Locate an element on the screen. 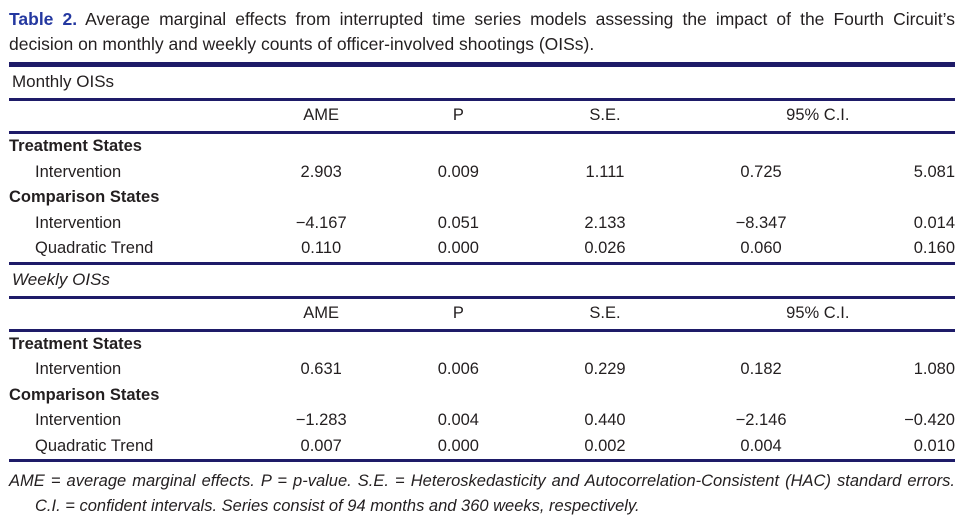 The width and height of the screenshot is (964, 527). column-header-row-weekly: AME P S.E. 95% C.I. is located at coordinates (482, 314).